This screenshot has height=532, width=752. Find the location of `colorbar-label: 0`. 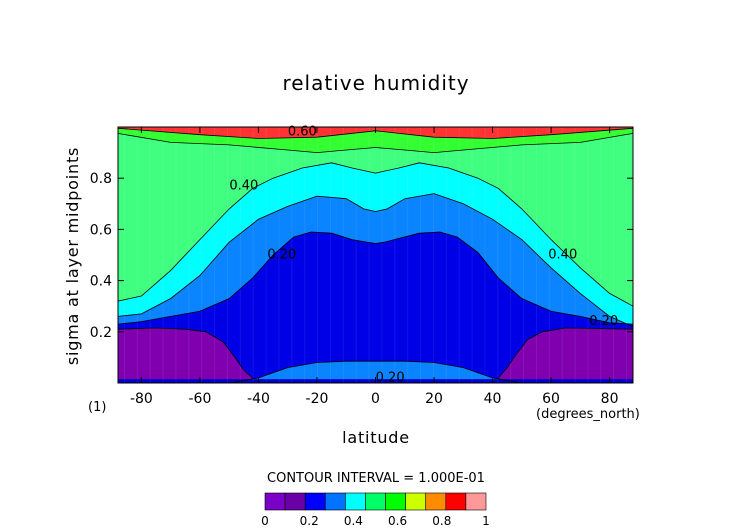

colorbar-label: 0 is located at coordinates (265, 521).